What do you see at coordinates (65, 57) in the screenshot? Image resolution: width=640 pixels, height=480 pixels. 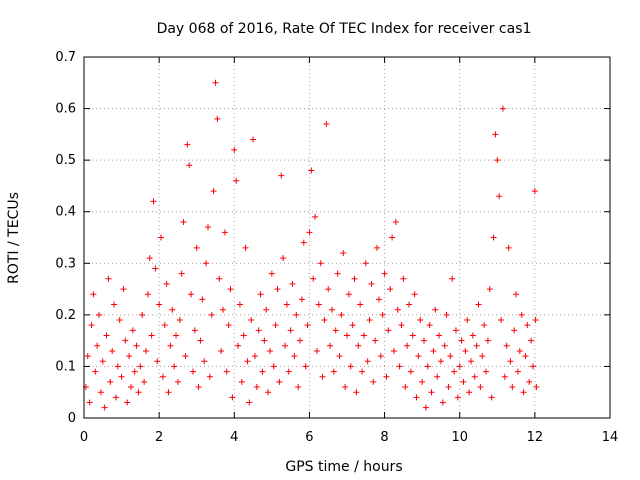 I see `y-tick-label: 0.7` at bounding box center [65, 57].